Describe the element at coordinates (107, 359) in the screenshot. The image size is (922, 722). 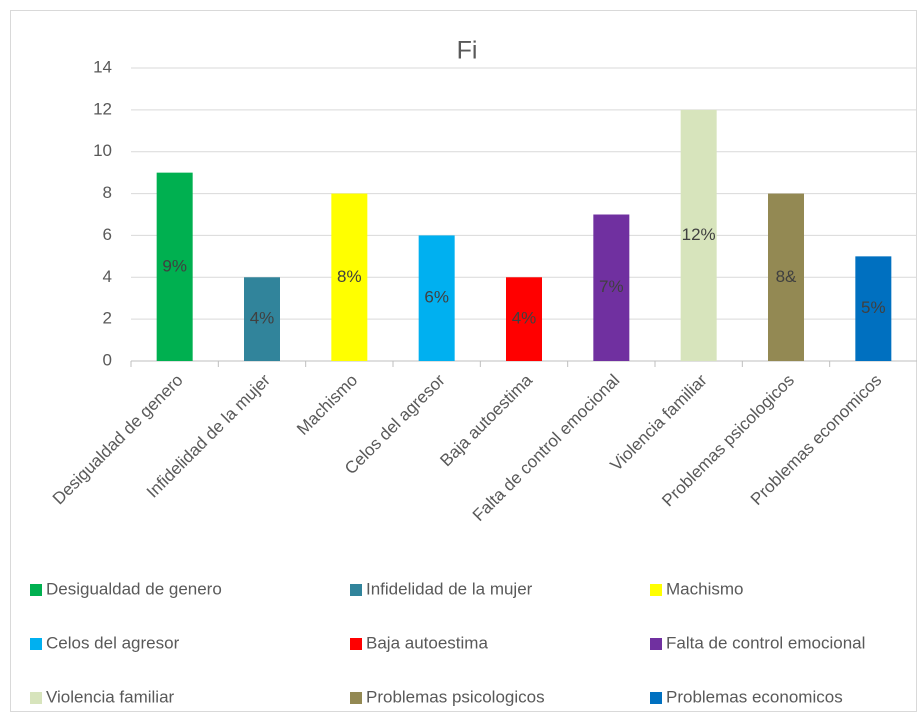
I see `y-tick-label: 0` at that location.